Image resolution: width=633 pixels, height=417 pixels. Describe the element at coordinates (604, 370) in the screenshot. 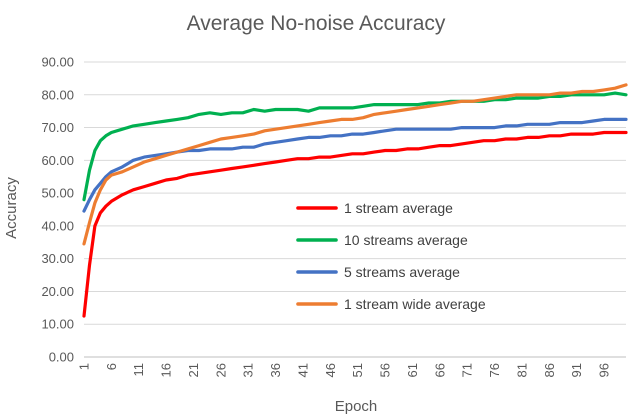

I see `x-tick-label: 96` at that location.